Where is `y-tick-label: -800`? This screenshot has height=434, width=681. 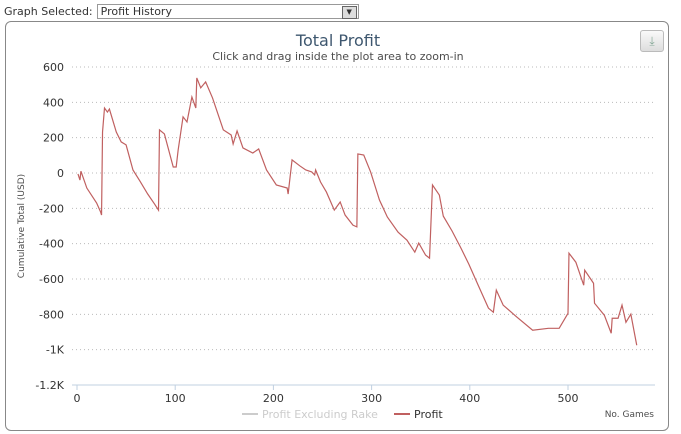
y-tick-label: -800 is located at coordinates (51, 314).